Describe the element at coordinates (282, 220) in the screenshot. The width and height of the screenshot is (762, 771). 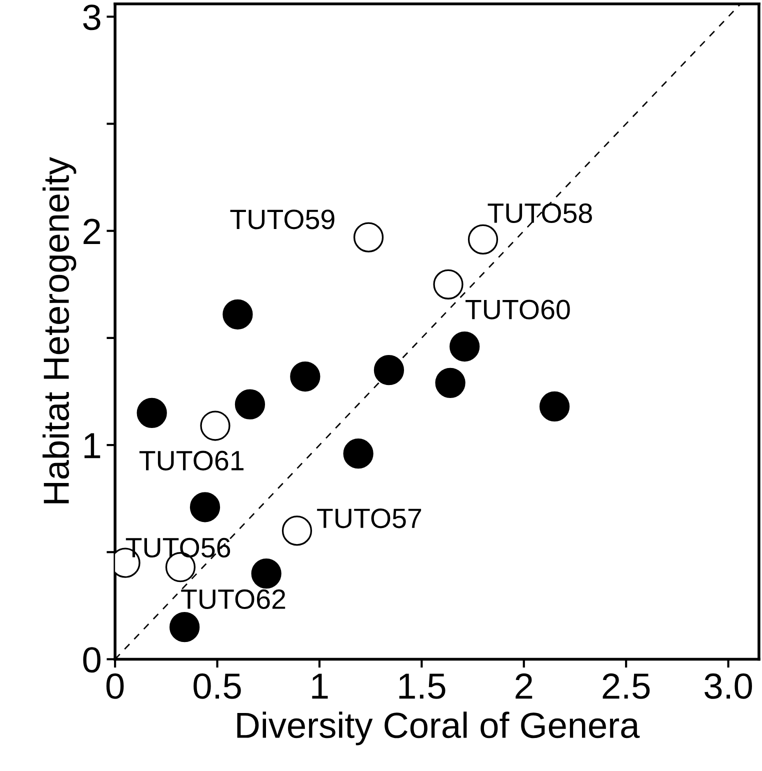
I see `annotation: TUTO59` at that location.